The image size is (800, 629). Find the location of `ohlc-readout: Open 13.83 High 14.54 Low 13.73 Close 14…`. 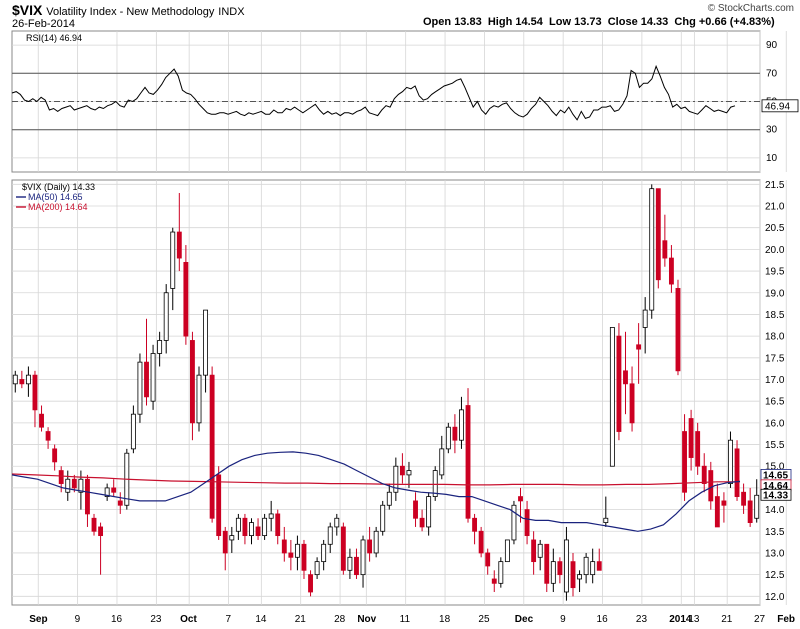

ohlc-readout: Open 13.83 High 14.54 Low 13.73 Close 14… is located at coordinates (599, 22).